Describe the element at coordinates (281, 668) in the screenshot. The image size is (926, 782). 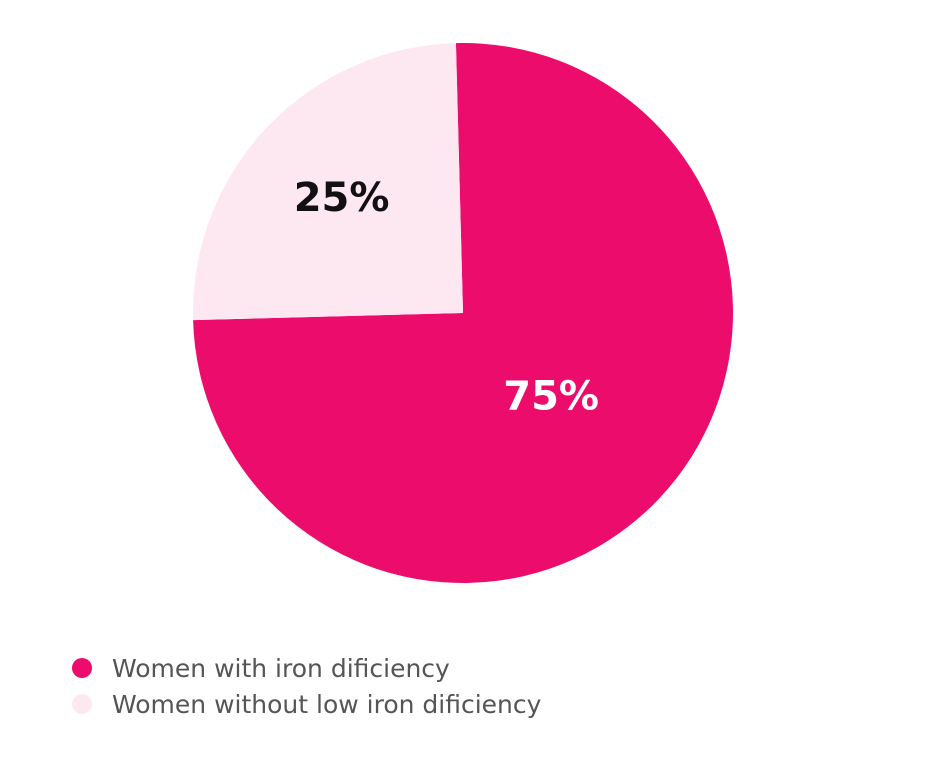
I see `legend-label-iron-deficiency: Women with iron dificiency` at that location.